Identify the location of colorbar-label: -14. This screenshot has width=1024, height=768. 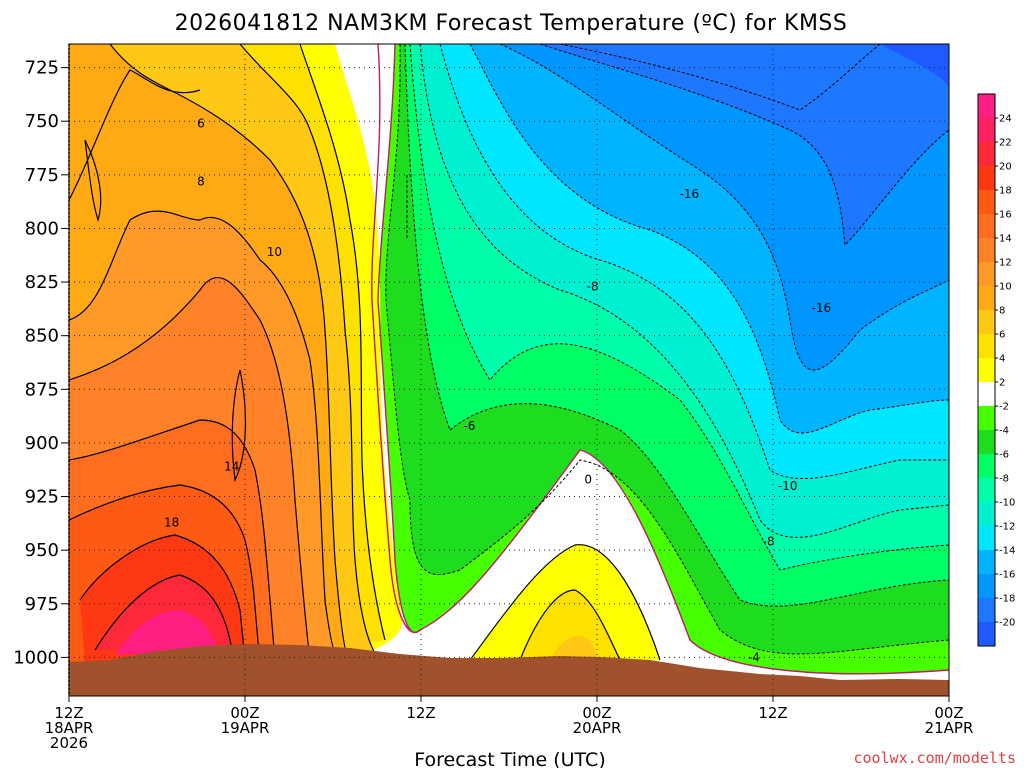
(1007, 551).